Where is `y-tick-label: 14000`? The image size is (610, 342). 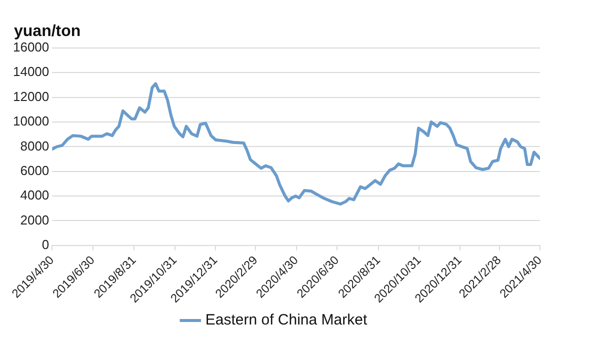
y-tick-label: 14000 is located at coordinates (31, 72).